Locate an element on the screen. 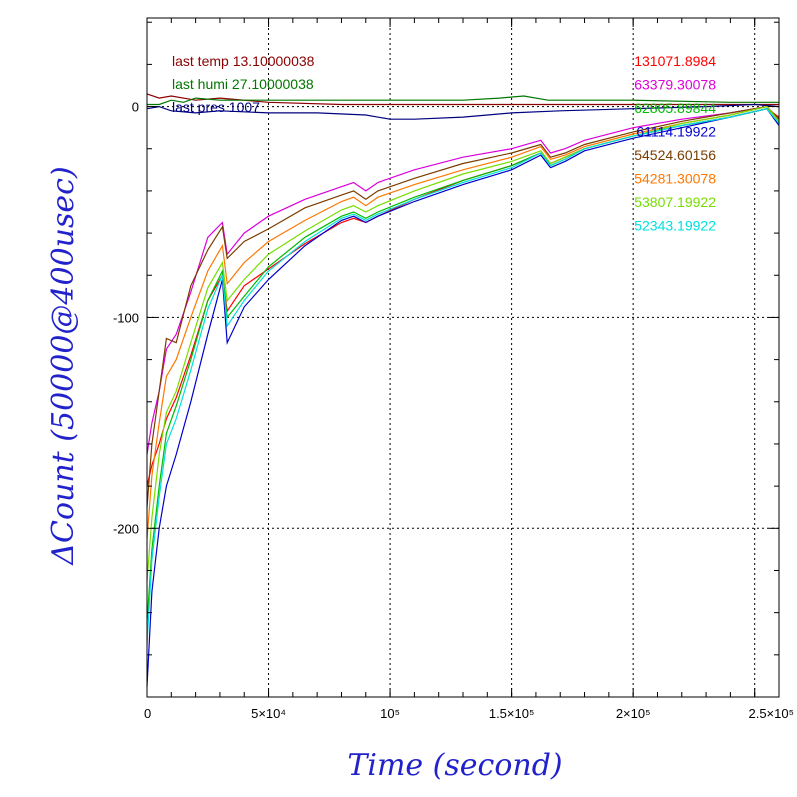 This screenshot has width=797, height=797. x-tick-label: 1.5×10⁵ is located at coordinates (512, 713).